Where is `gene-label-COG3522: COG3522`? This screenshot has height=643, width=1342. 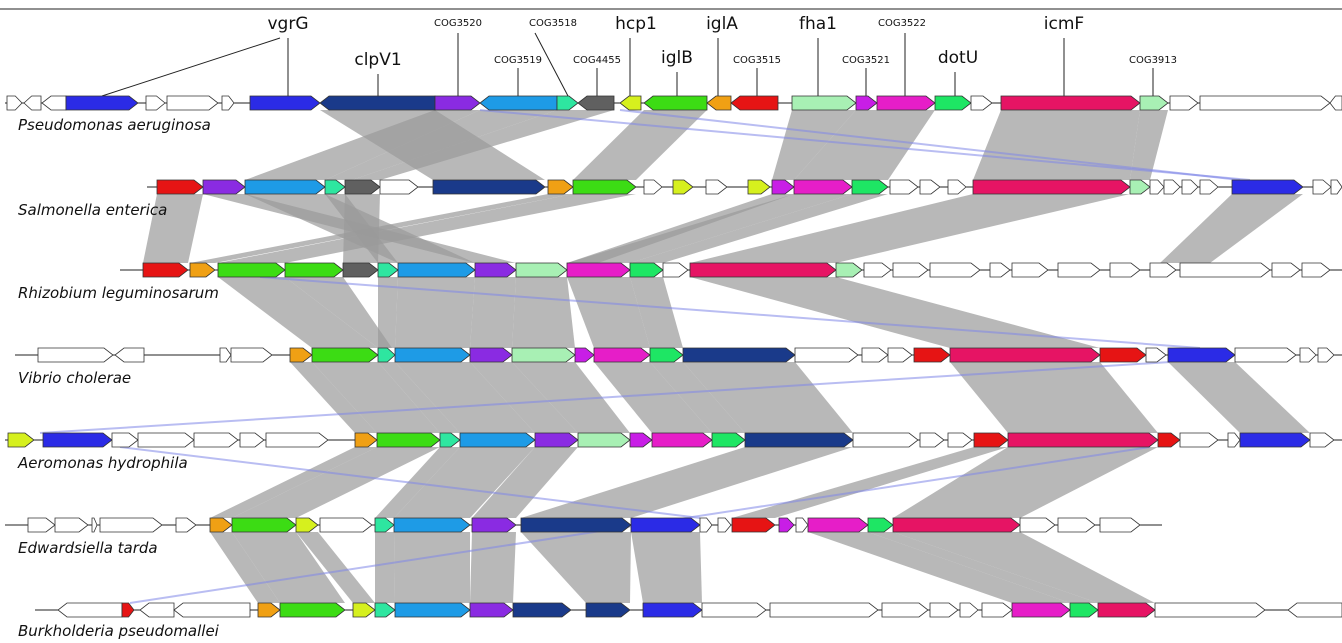 gene-label-COG3522: COG3522 is located at coordinates (902, 23).